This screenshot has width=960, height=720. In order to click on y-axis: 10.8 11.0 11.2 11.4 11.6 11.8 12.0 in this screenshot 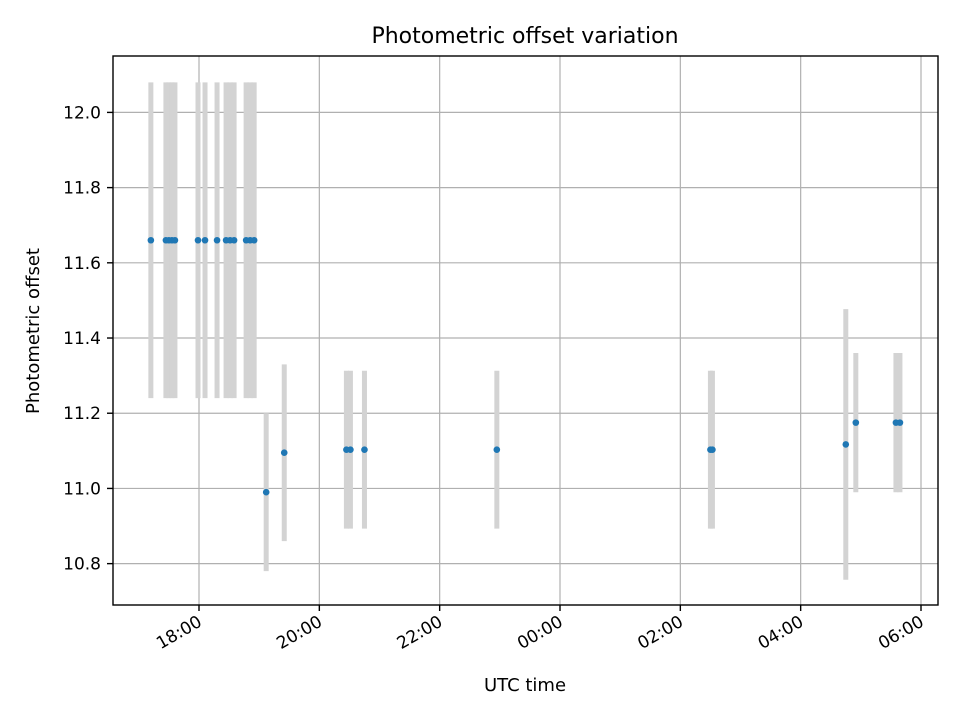, I will do `click(88, 339)`.